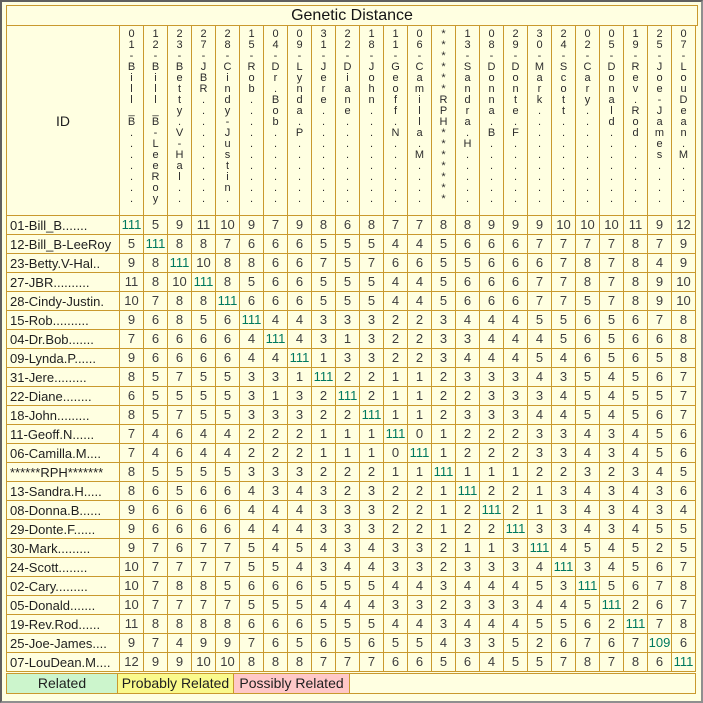 The width and height of the screenshot is (703, 703). Describe the element at coordinates (515, 120) in the screenshot. I see `column-header-17: 2 9 - D o n t e . F . . . . . .` at that location.